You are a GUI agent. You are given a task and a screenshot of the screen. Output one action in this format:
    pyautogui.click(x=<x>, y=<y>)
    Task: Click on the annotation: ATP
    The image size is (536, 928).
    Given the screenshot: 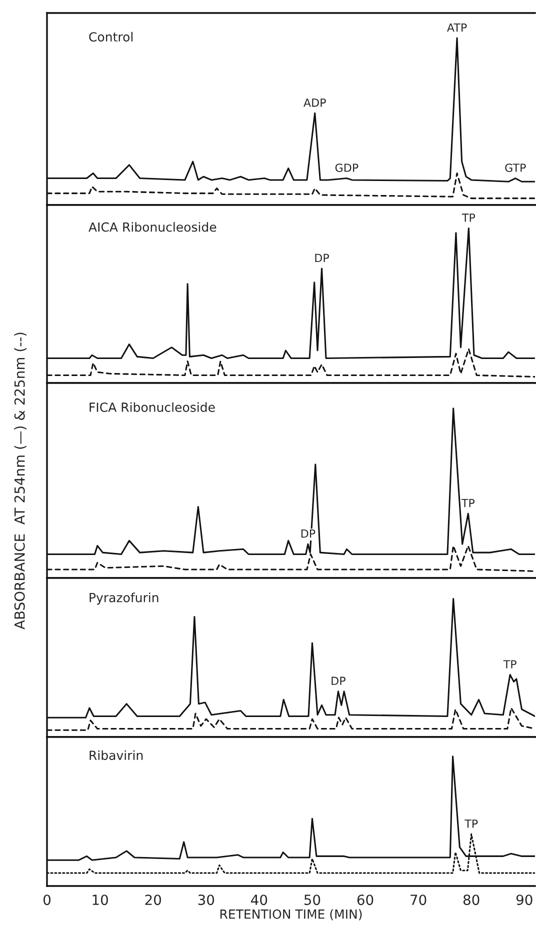 What is the action you would take?
    pyautogui.click(x=457, y=27)
    